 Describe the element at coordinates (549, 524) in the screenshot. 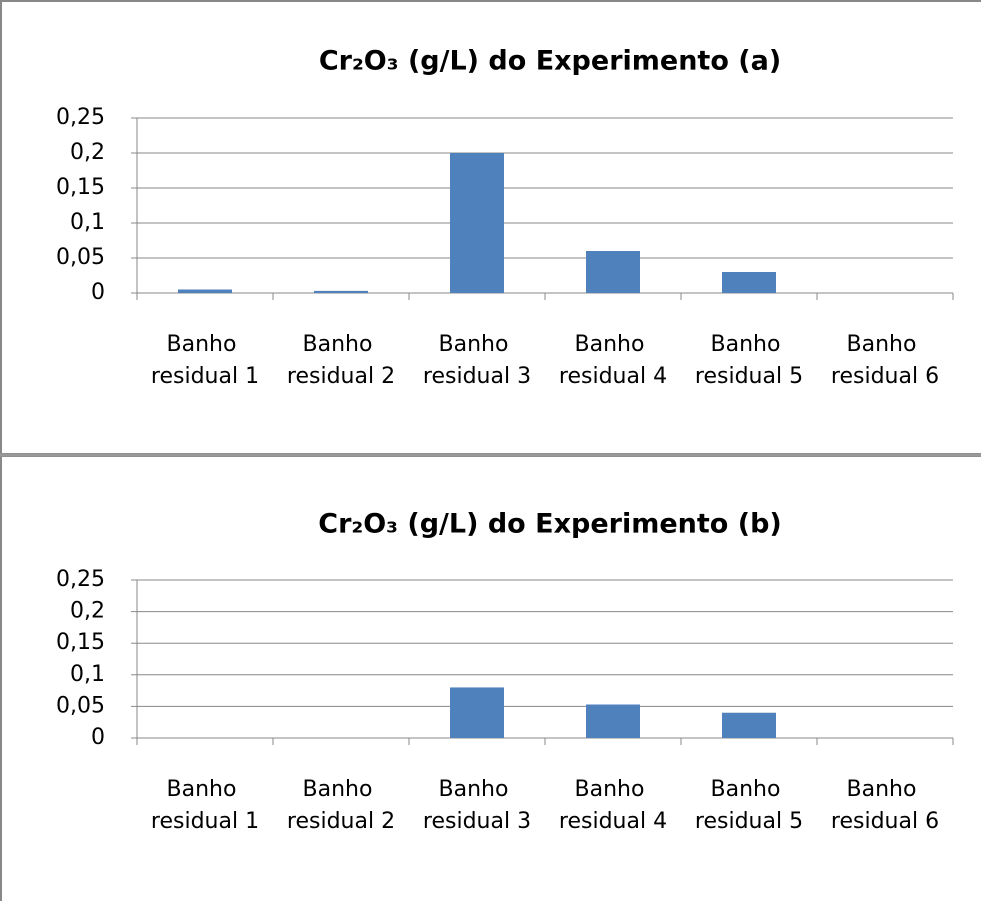

I see `chart-title: Cr₂O₃ (g/L) do Experimento (b)` at that location.